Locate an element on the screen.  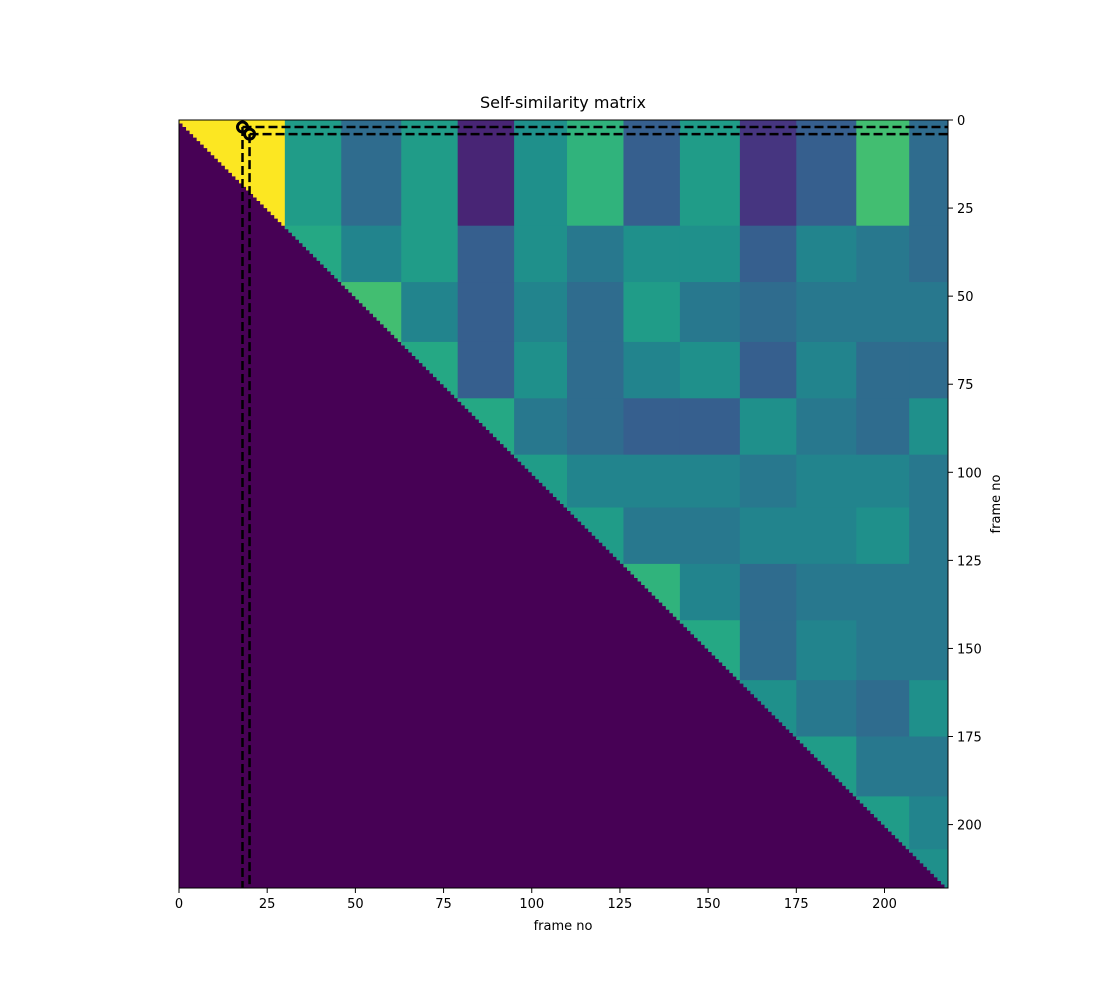
y-tick-label: 125 is located at coordinates (969, 561).